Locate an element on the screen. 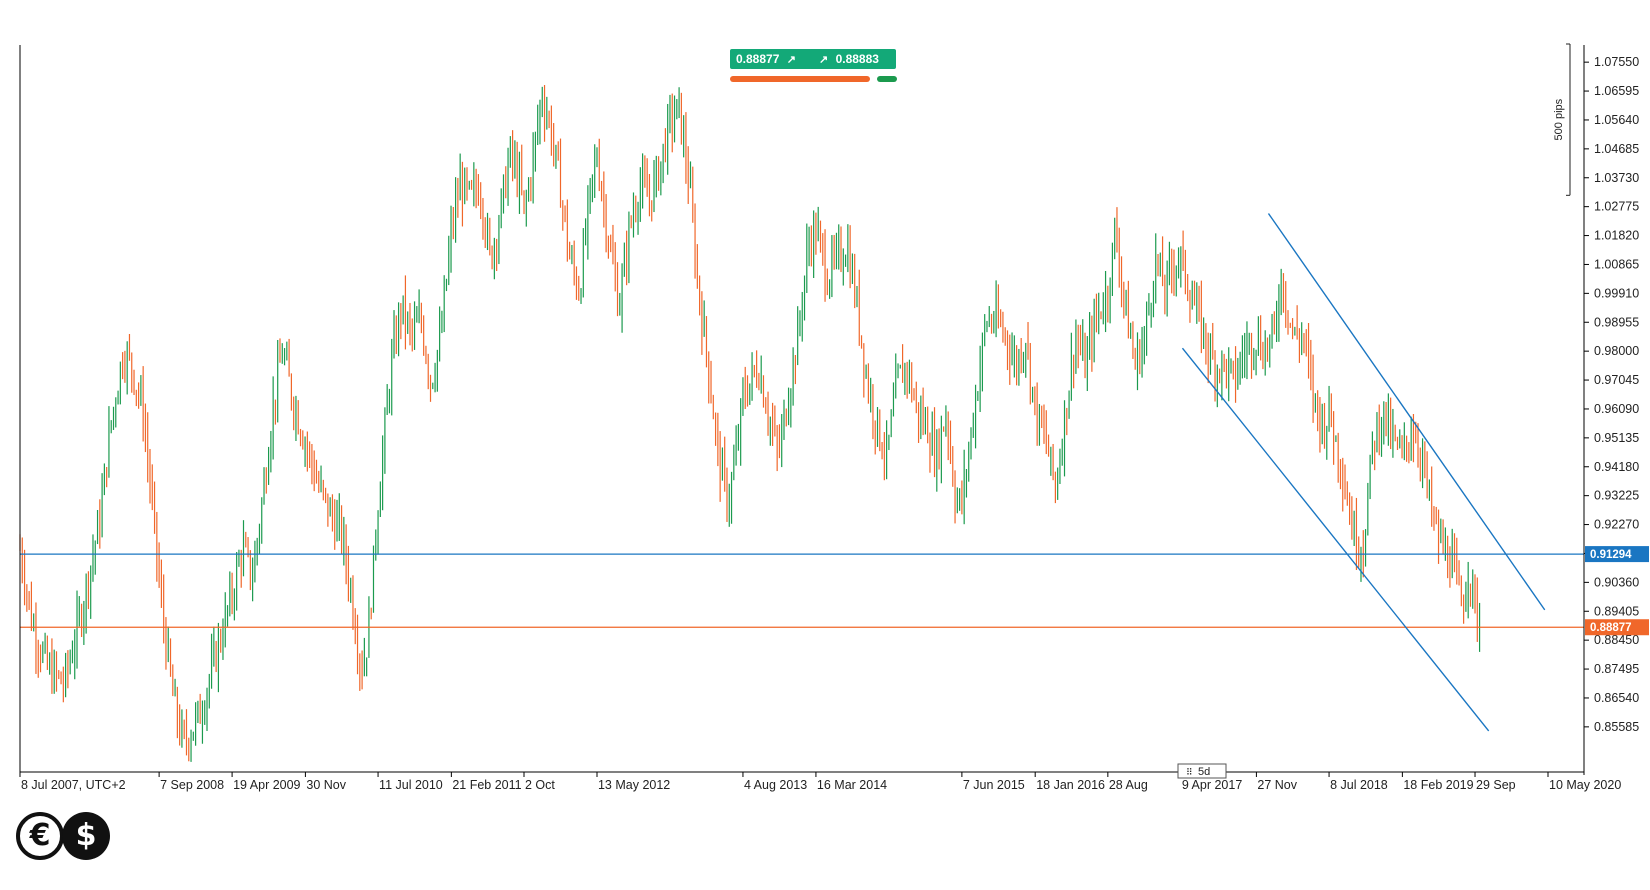 This screenshot has width=1650, height=890. y-tick-label: 1.05640 is located at coordinates (1616, 120).